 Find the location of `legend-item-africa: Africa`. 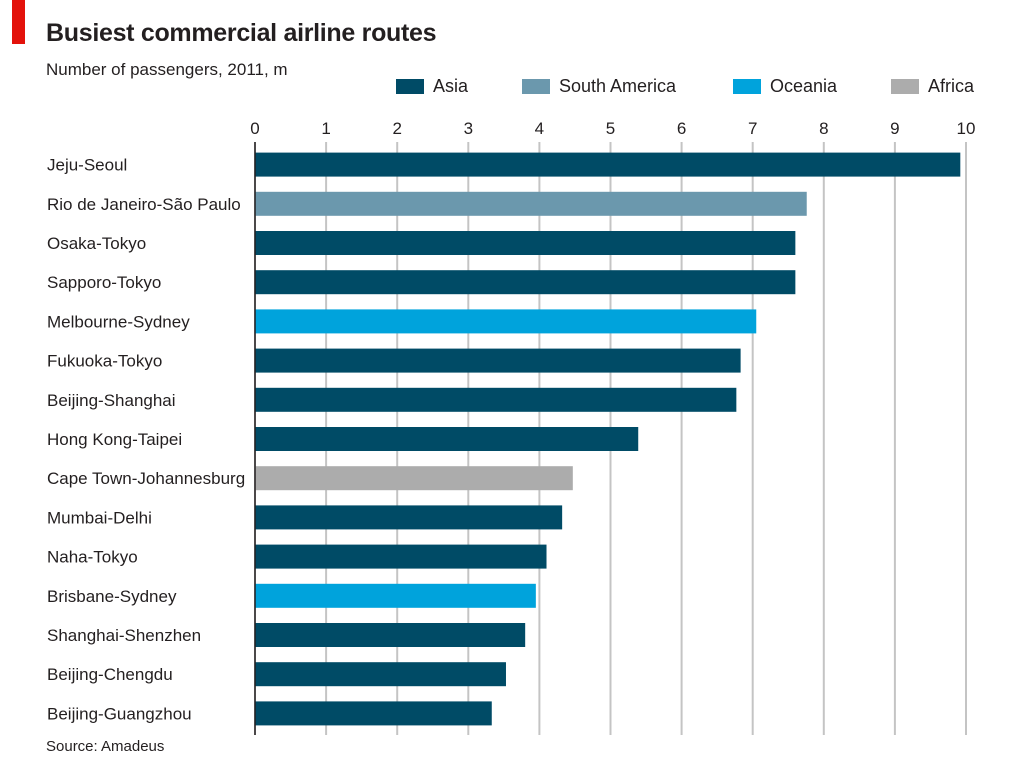

legend-item-africa: Africa is located at coordinates (932, 86).